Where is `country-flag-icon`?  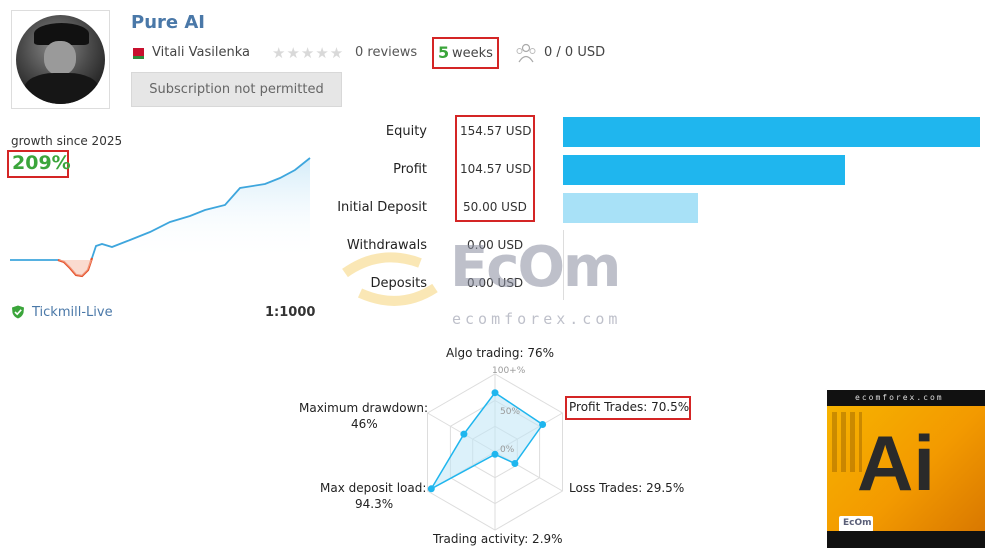 country-flag-icon is located at coordinates (138, 53).